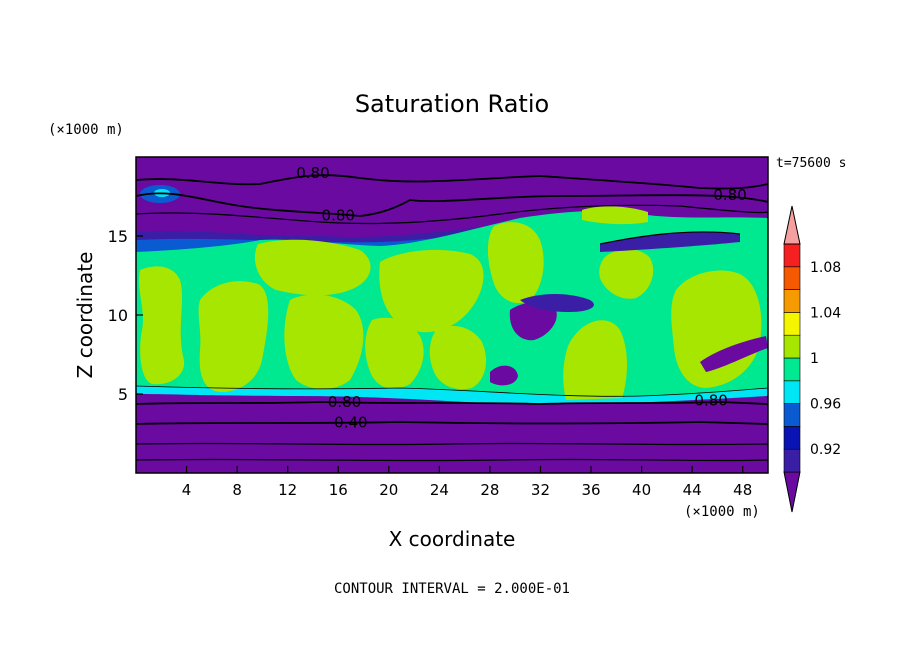 This screenshot has width=904, height=654. I want to click on x-tick-label: 48, so click(742, 490).